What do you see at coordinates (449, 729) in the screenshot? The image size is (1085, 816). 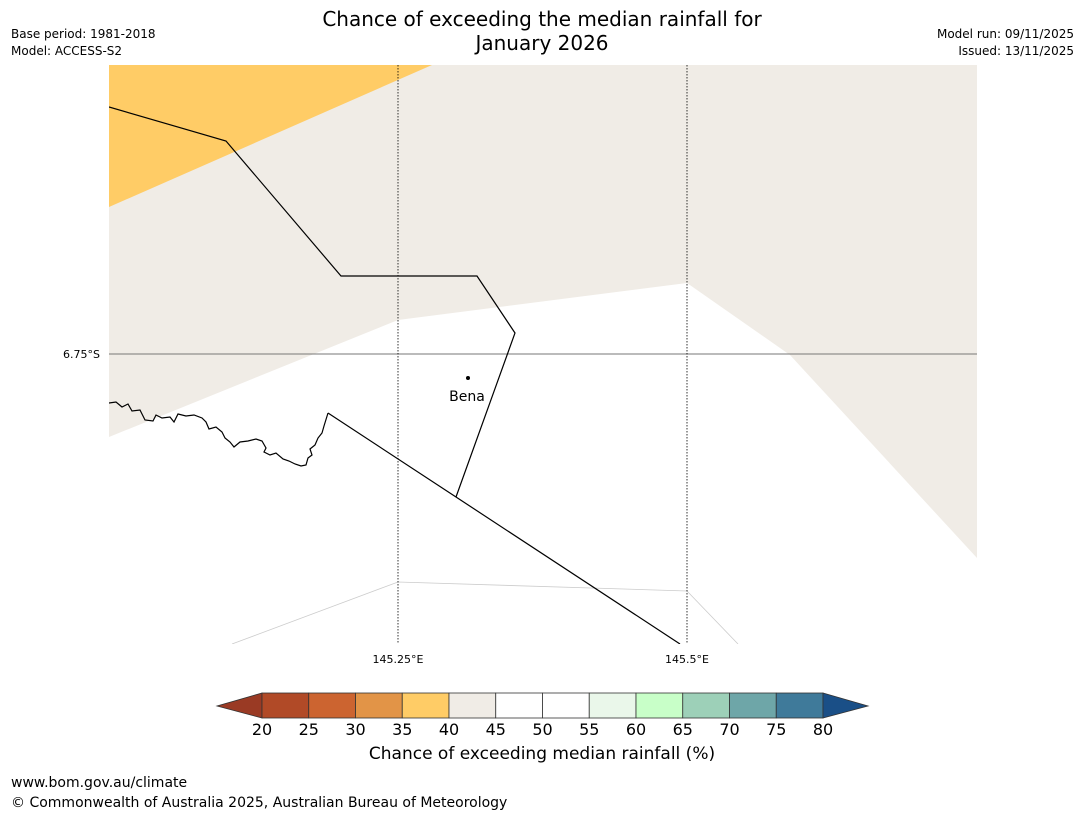 I see `colorbar-tick-label: 40` at bounding box center [449, 729].